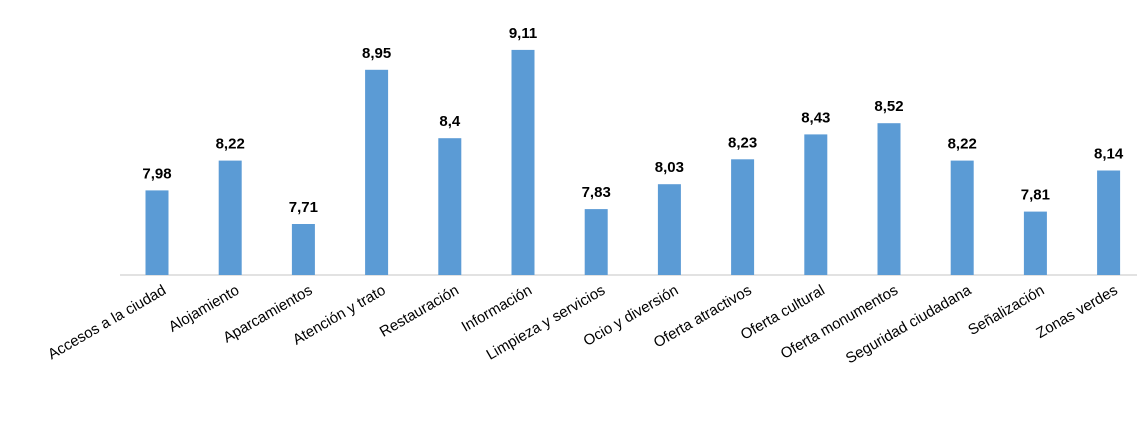 The width and height of the screenshot is (1138, 448). I want to click on value-label-3: 8,95, so click(376, 53).